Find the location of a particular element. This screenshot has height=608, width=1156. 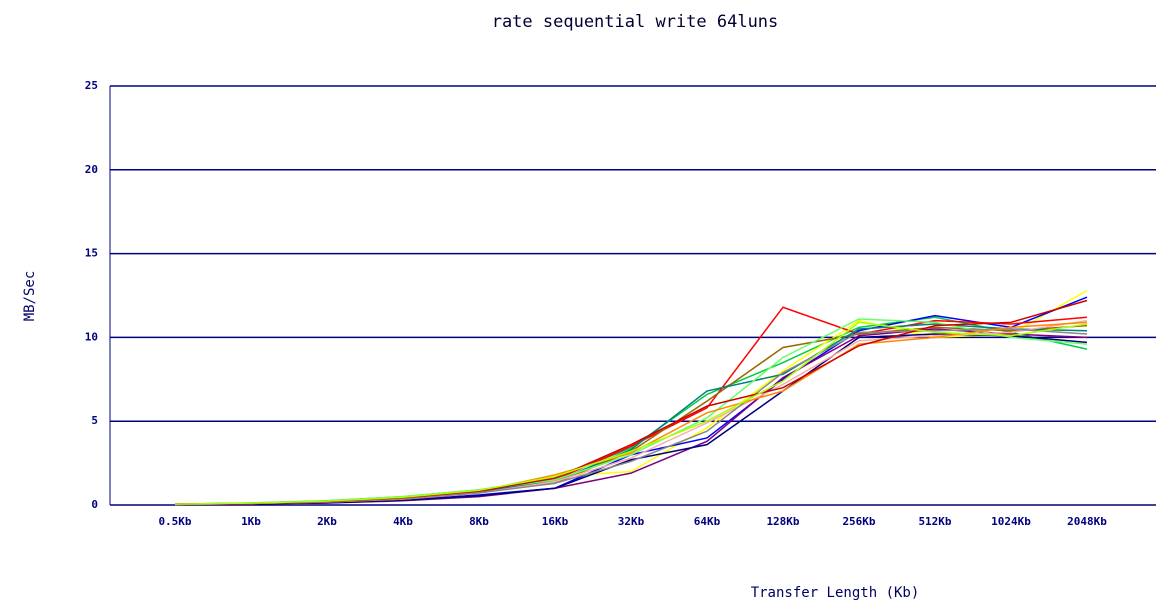

y-tick-label: 20 is located at coordinates (91, 169).